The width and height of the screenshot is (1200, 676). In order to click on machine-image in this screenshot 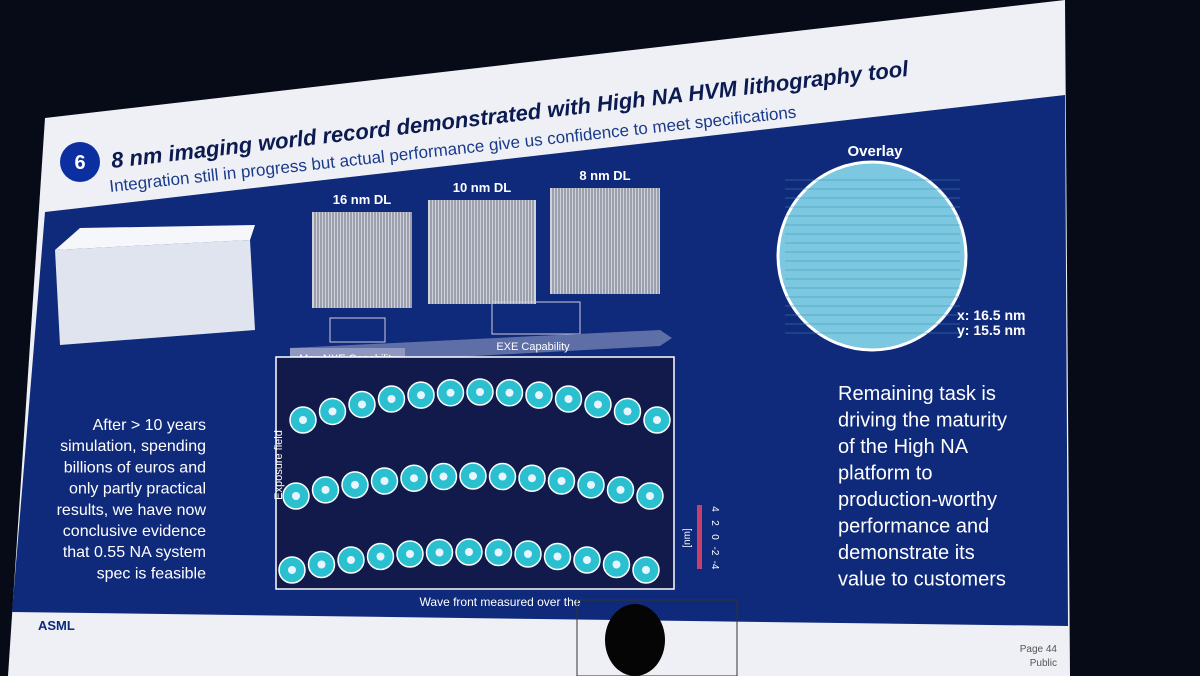, I will do `click(155, 285)`.